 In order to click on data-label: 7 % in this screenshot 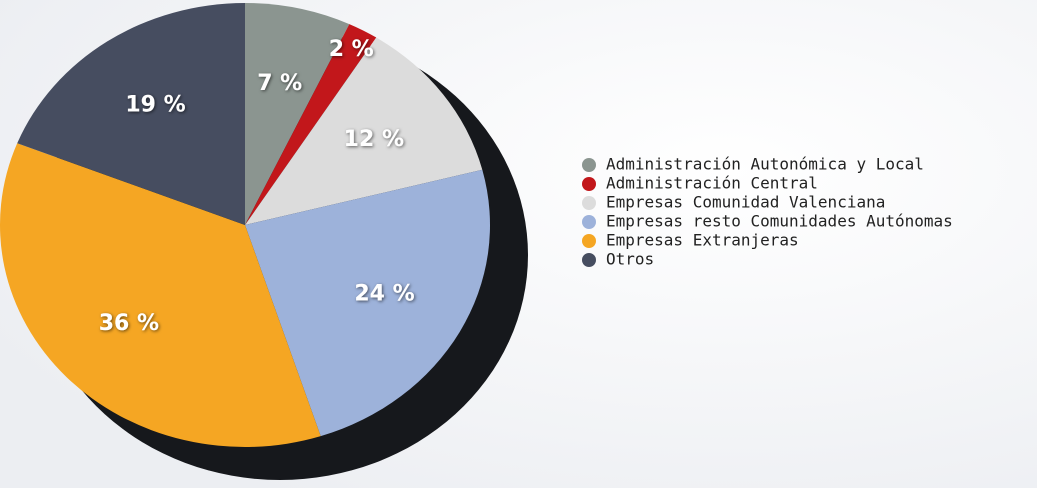, I will do `click(279, 83)`.